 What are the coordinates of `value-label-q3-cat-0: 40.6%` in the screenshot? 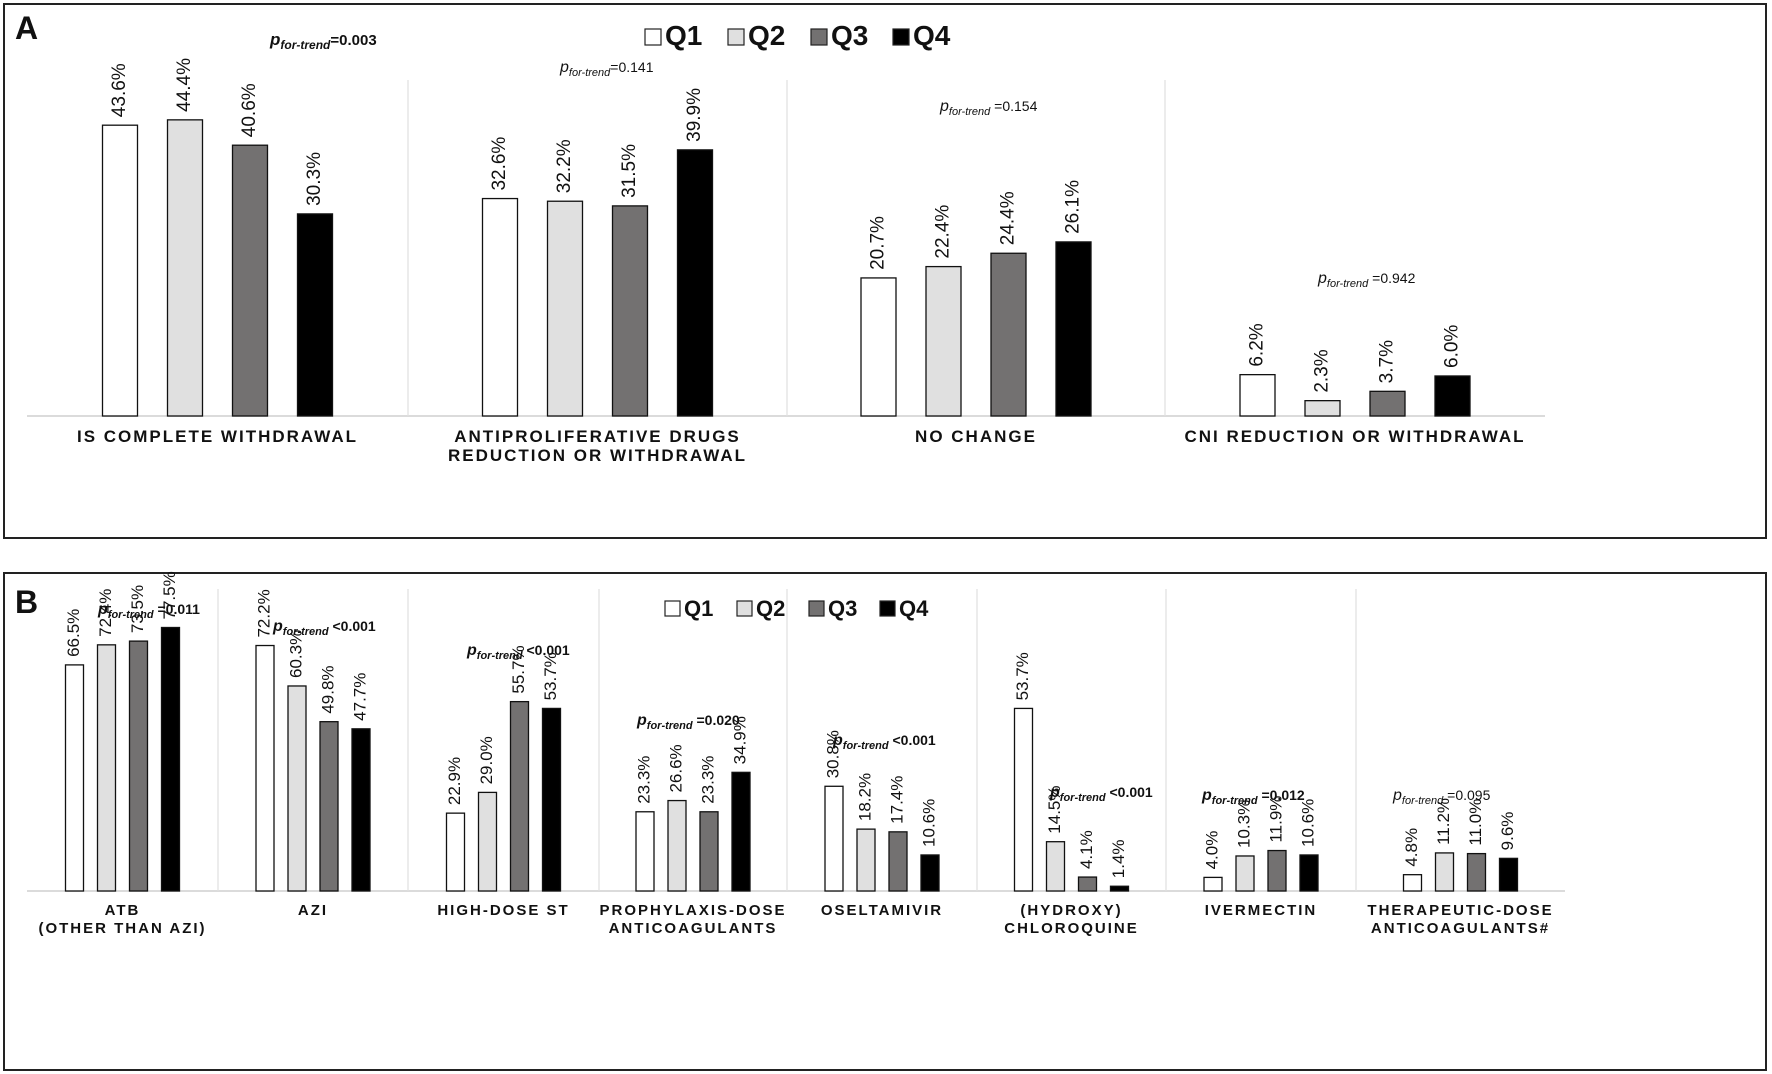 It's located at (249, 110).